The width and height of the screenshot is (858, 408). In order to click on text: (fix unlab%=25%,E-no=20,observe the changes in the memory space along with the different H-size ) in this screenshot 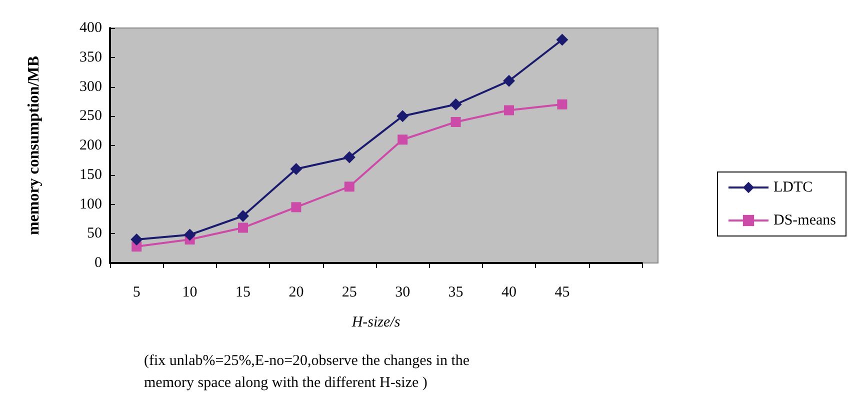, I will do `click(307, 372)`.